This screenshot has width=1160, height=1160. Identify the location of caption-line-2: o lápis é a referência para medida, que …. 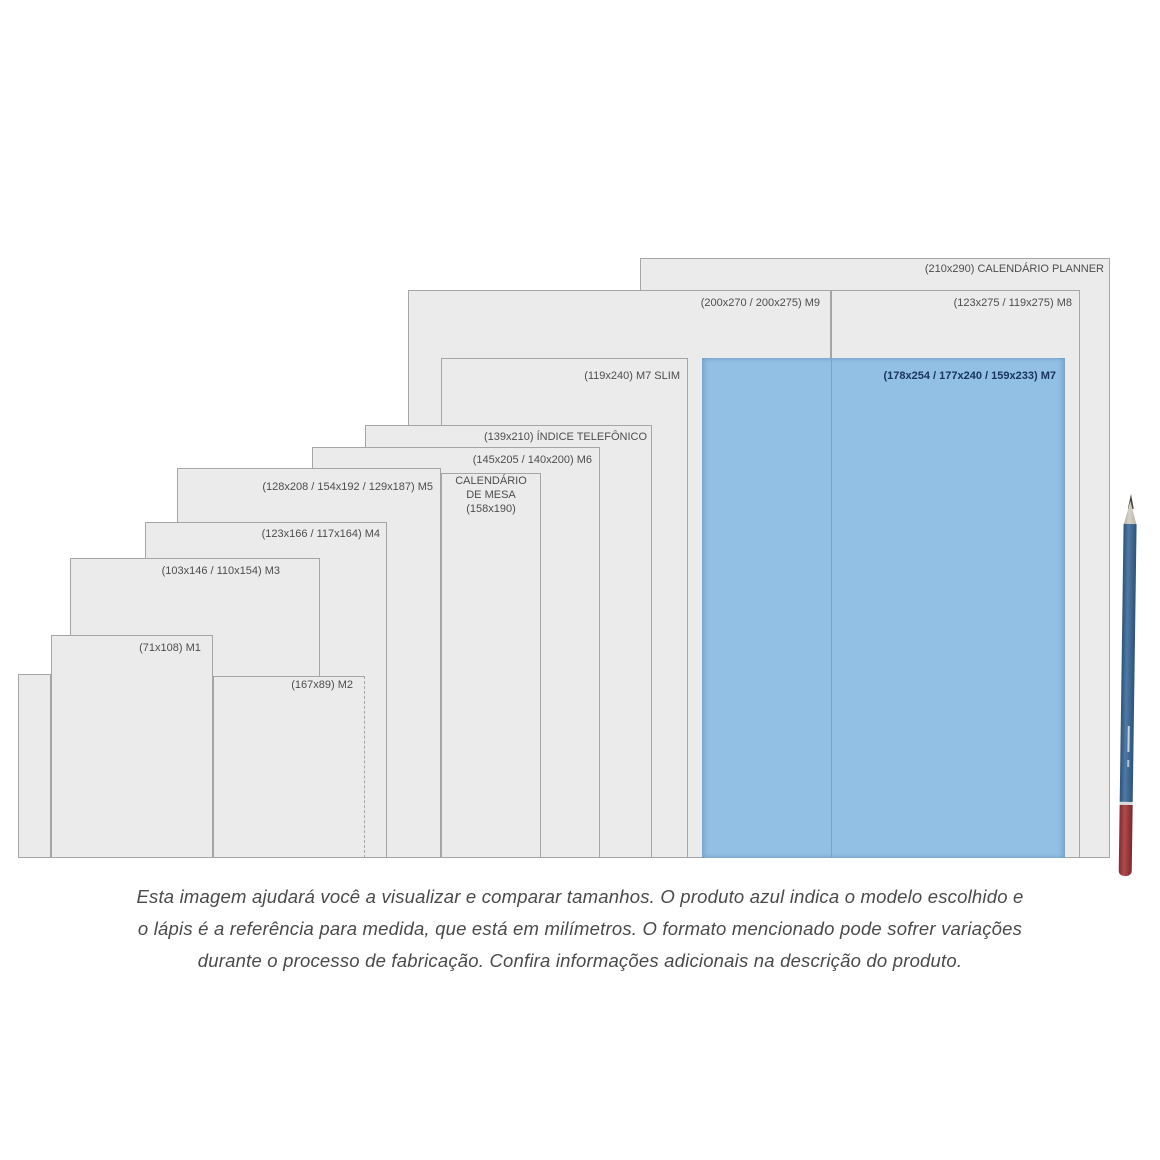
(580, 928).